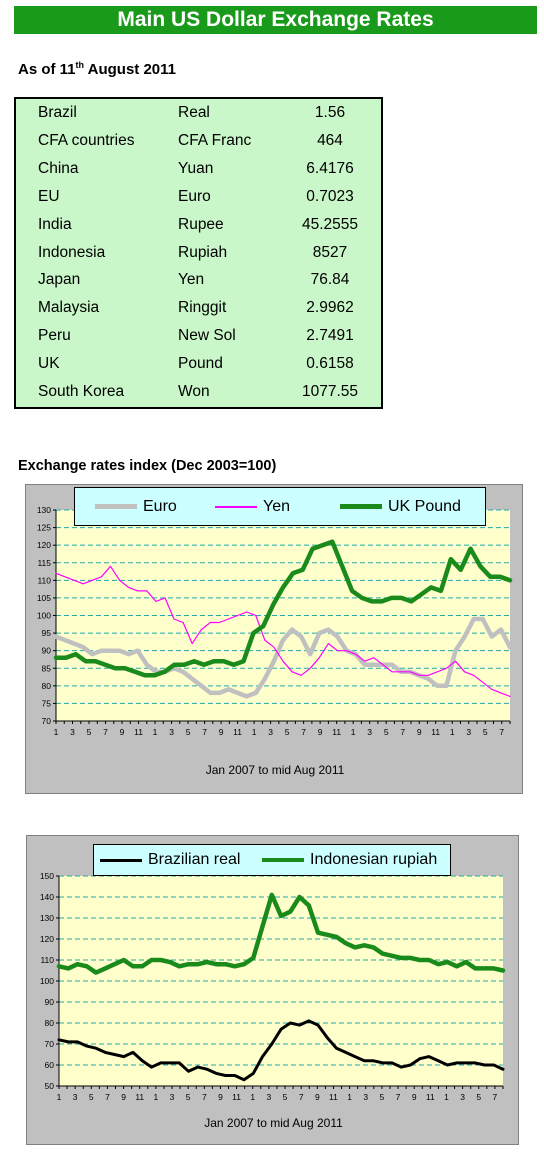 This screenshot has width=544, height=1168. Describe the element at coordinates (50, 1044) in the screenshot. I see `y-tick-label: 70` at that location.